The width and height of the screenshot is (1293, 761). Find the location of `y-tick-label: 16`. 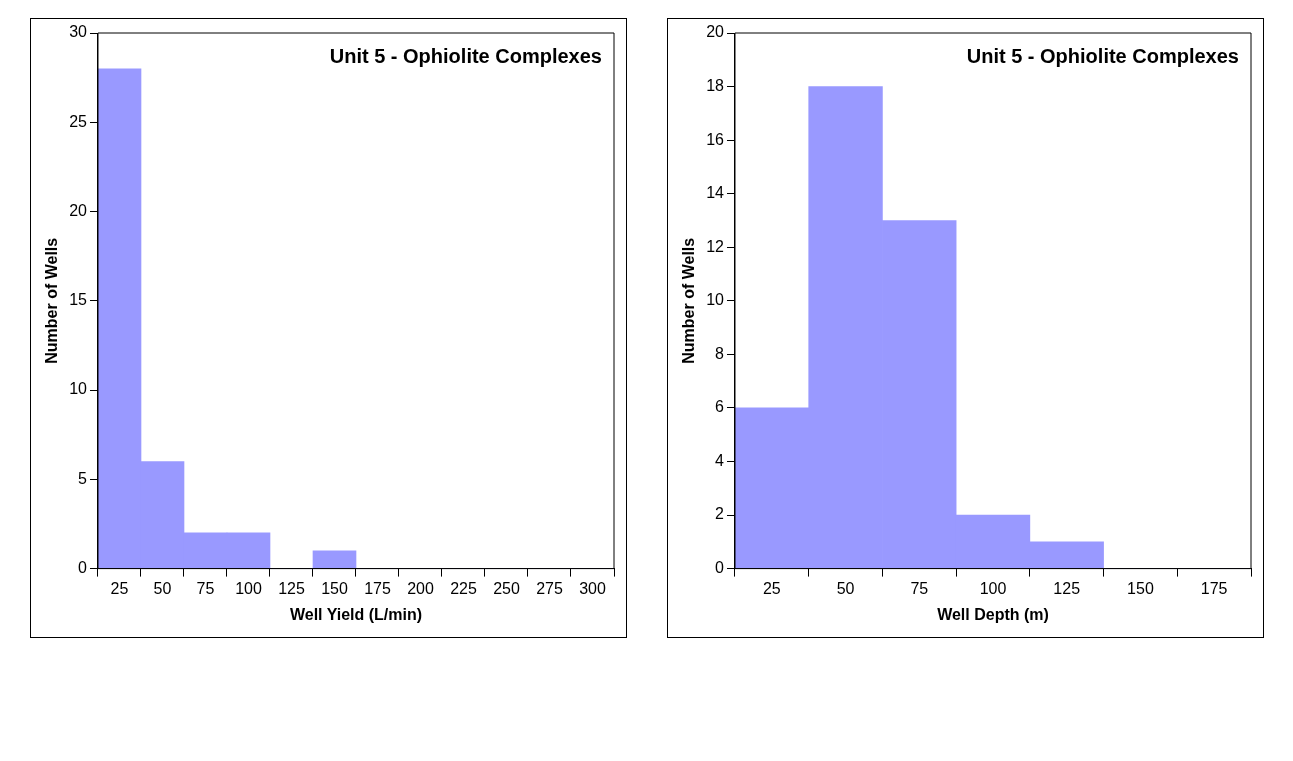

y-tick-label: 16 is located at coordinates (715, 139).